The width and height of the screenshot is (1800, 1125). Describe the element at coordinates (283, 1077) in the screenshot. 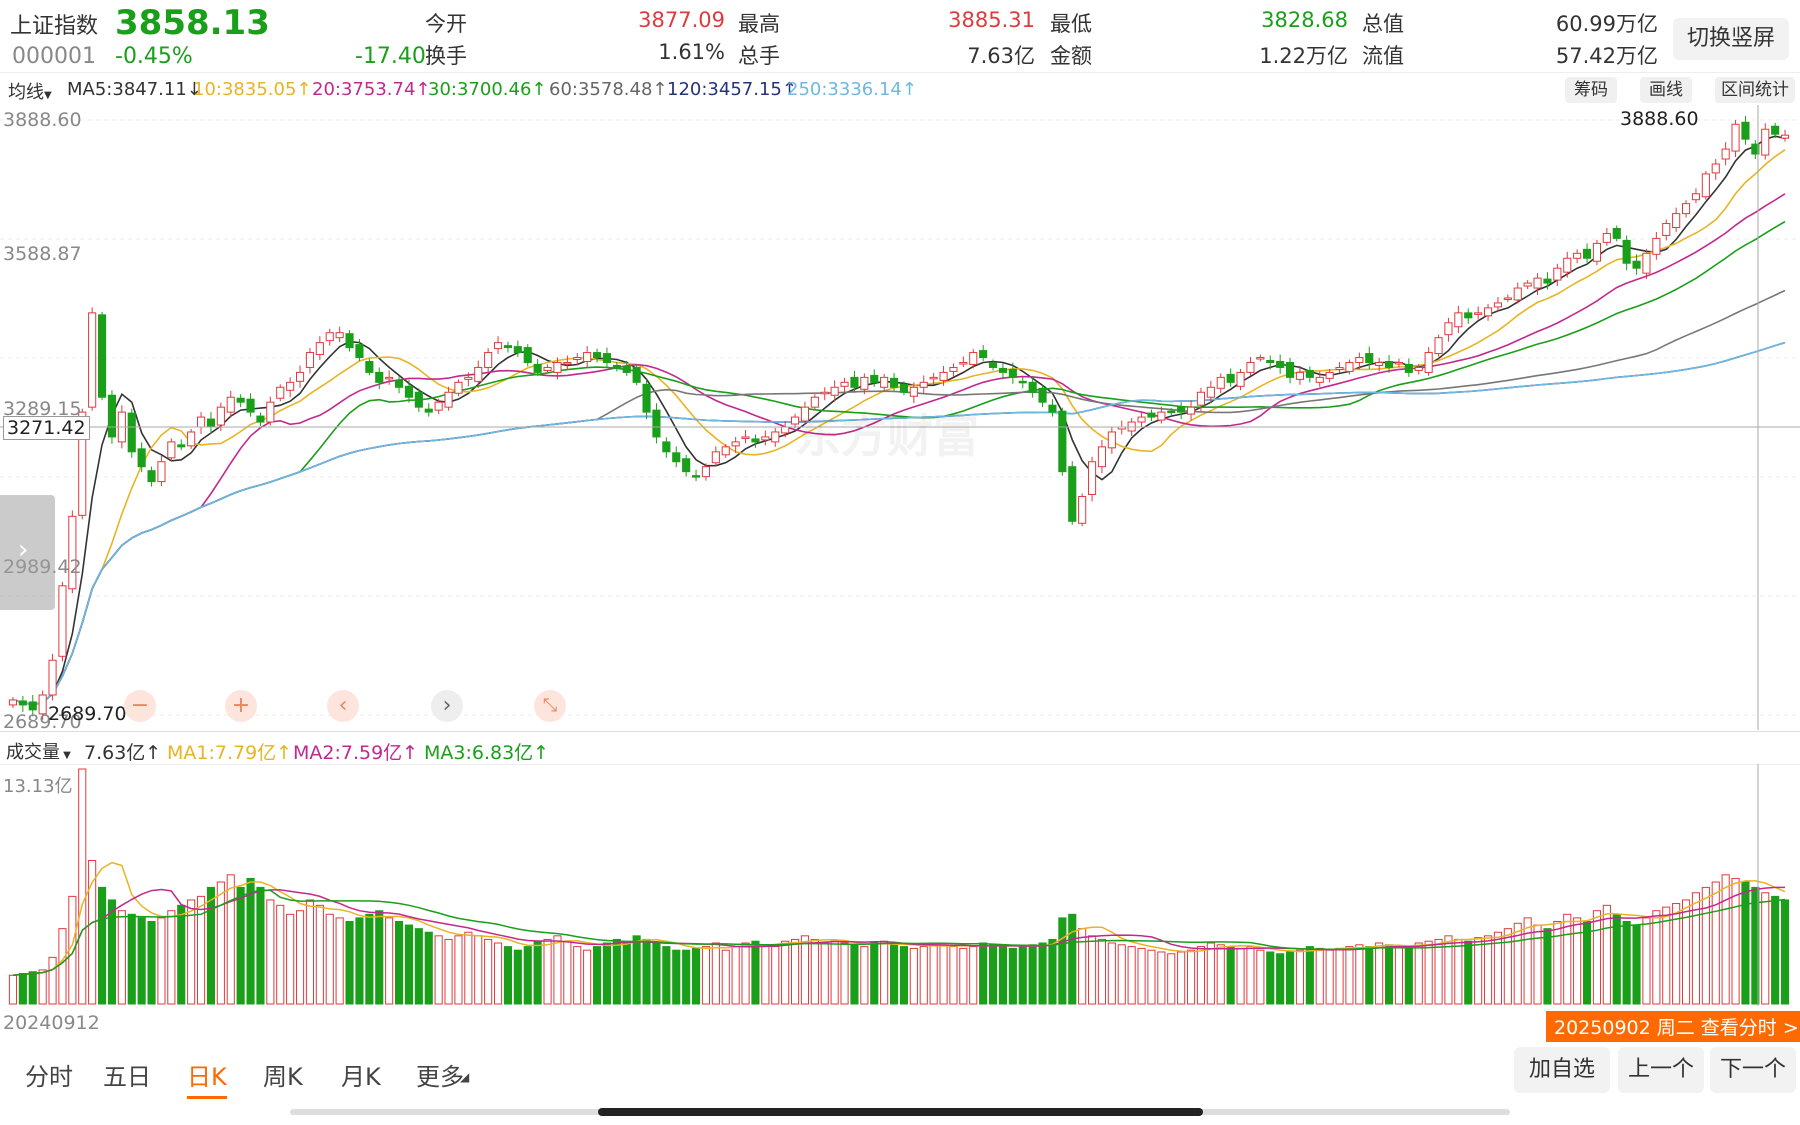

I see `tab-3: 周K` at that location.